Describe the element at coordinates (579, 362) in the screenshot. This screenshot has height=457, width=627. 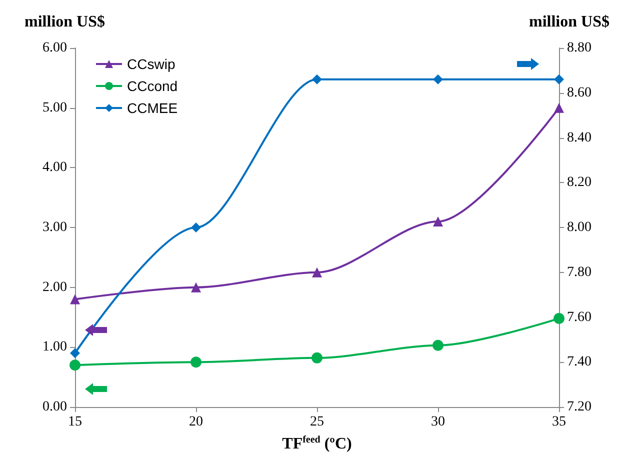
I see `y2-tick-label: 7.40` at that location.